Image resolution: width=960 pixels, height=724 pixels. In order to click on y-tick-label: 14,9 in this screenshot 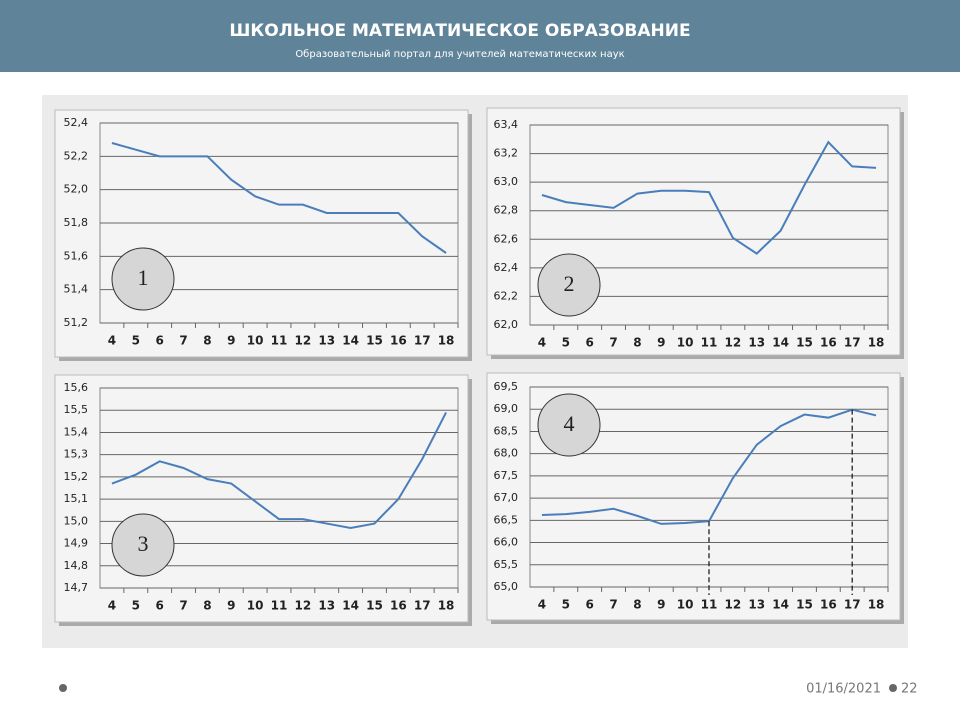, I will do `click(76, 543)`.